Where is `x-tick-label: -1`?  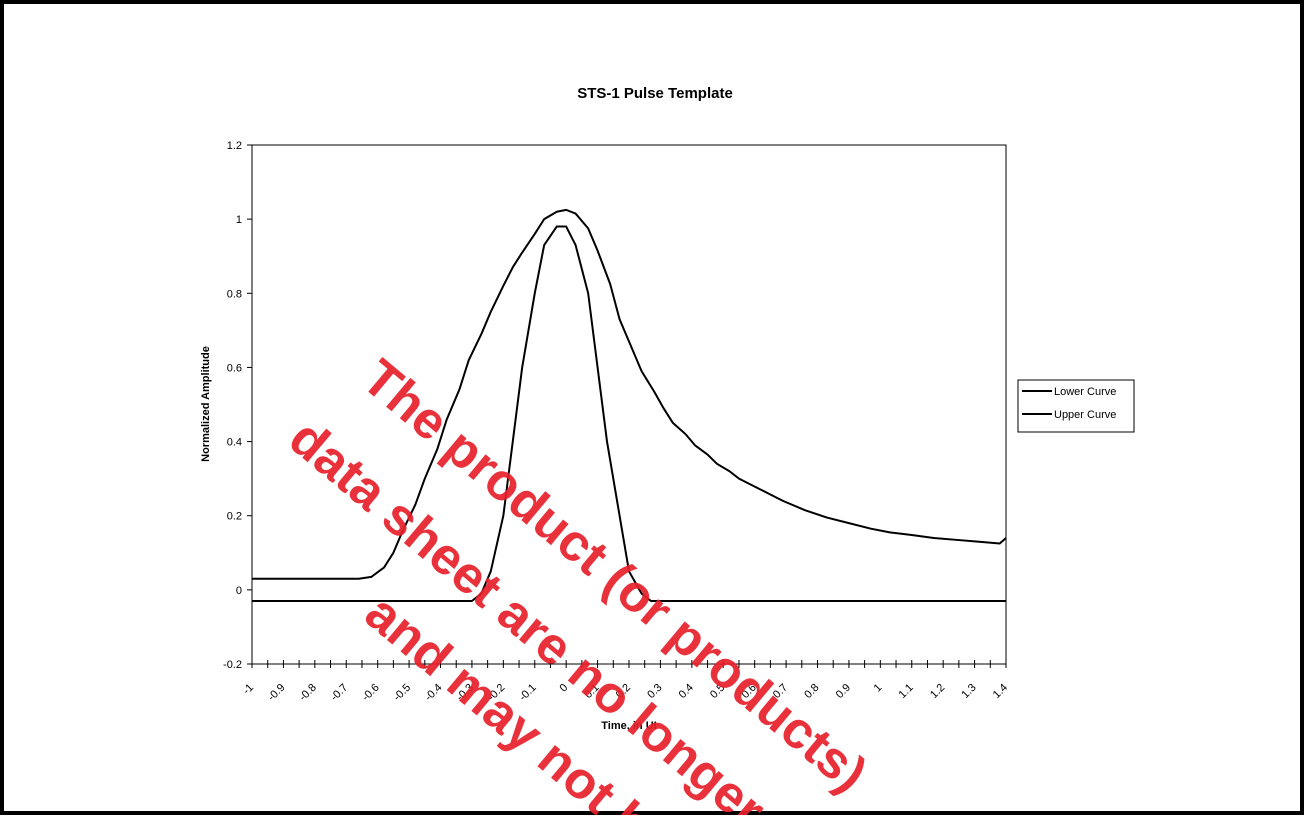 x-tick-label: -1 is located at coordinates (248, 689).